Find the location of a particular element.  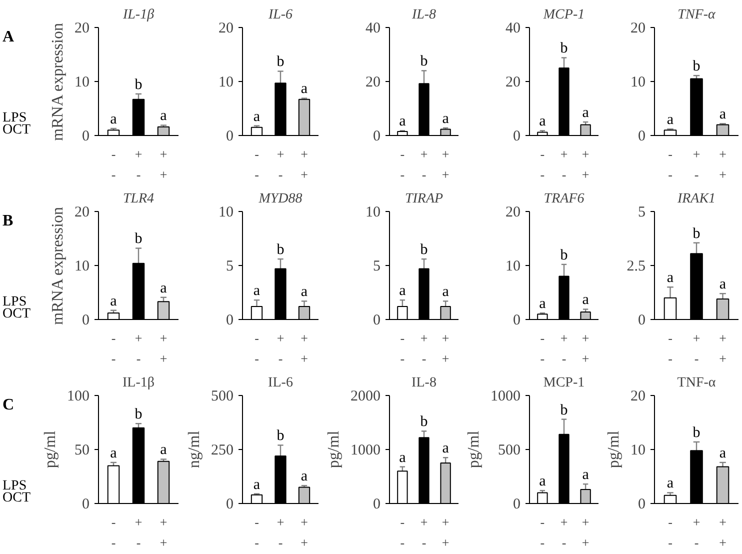

chart-title: TIRAP is located at coordinates (424, 199).